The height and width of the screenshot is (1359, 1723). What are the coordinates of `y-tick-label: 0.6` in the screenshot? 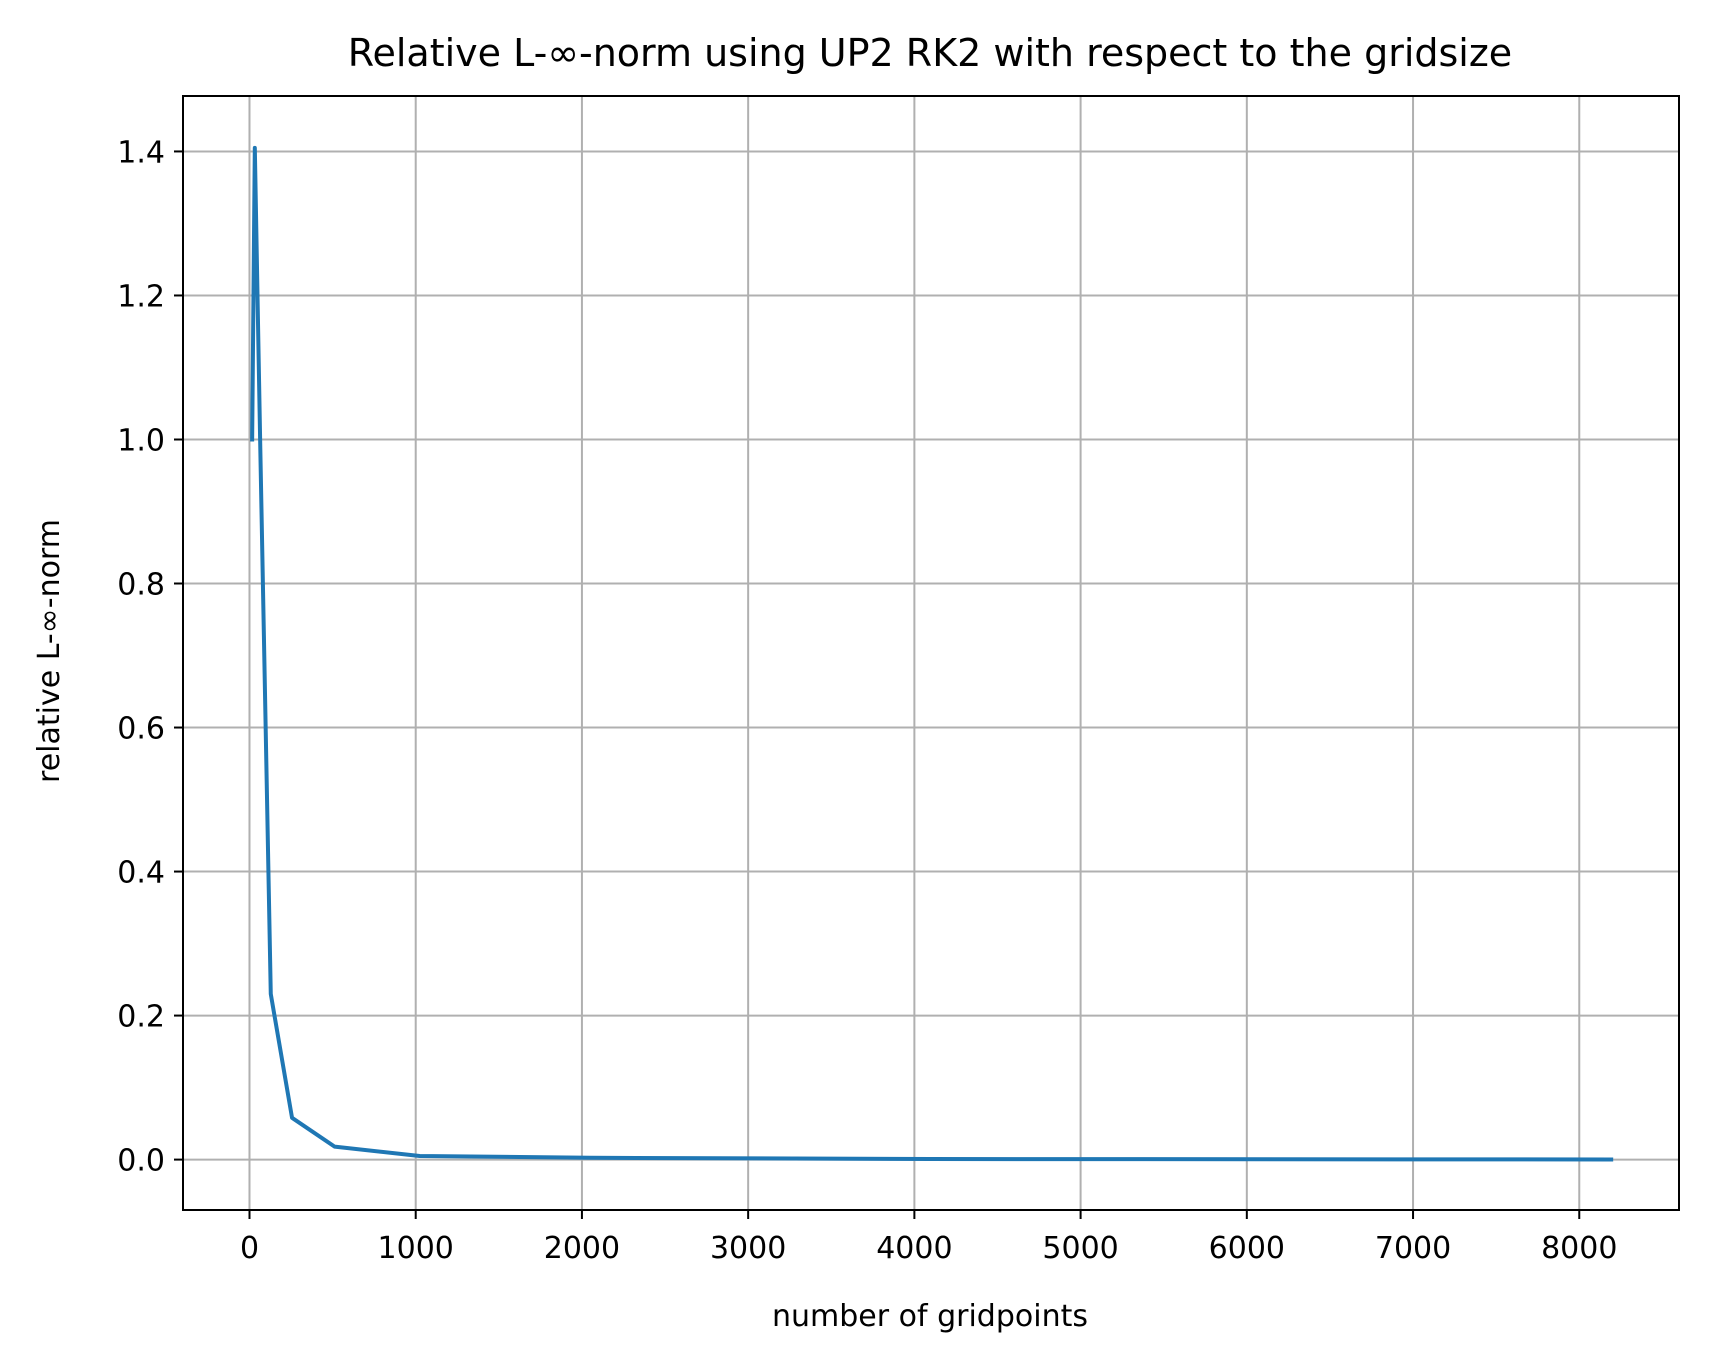 It's located at (141, 729).